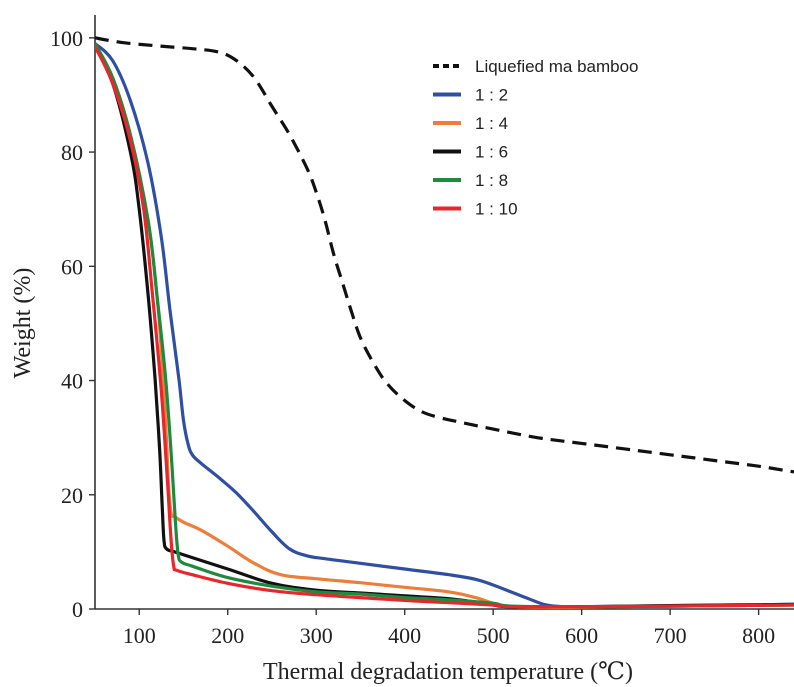 This screenshot has width=794, height=687. What do you see at coordinates (491, 123) in the screenshot?
I see `legend-label: 1 : 4` at bounding box center [491, 123].